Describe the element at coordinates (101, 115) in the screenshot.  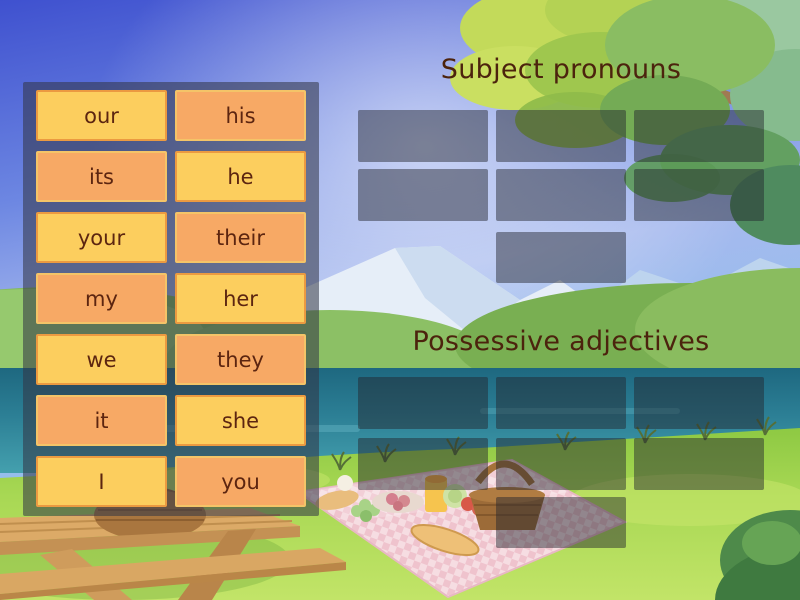
I see `word-card: our` at that location.